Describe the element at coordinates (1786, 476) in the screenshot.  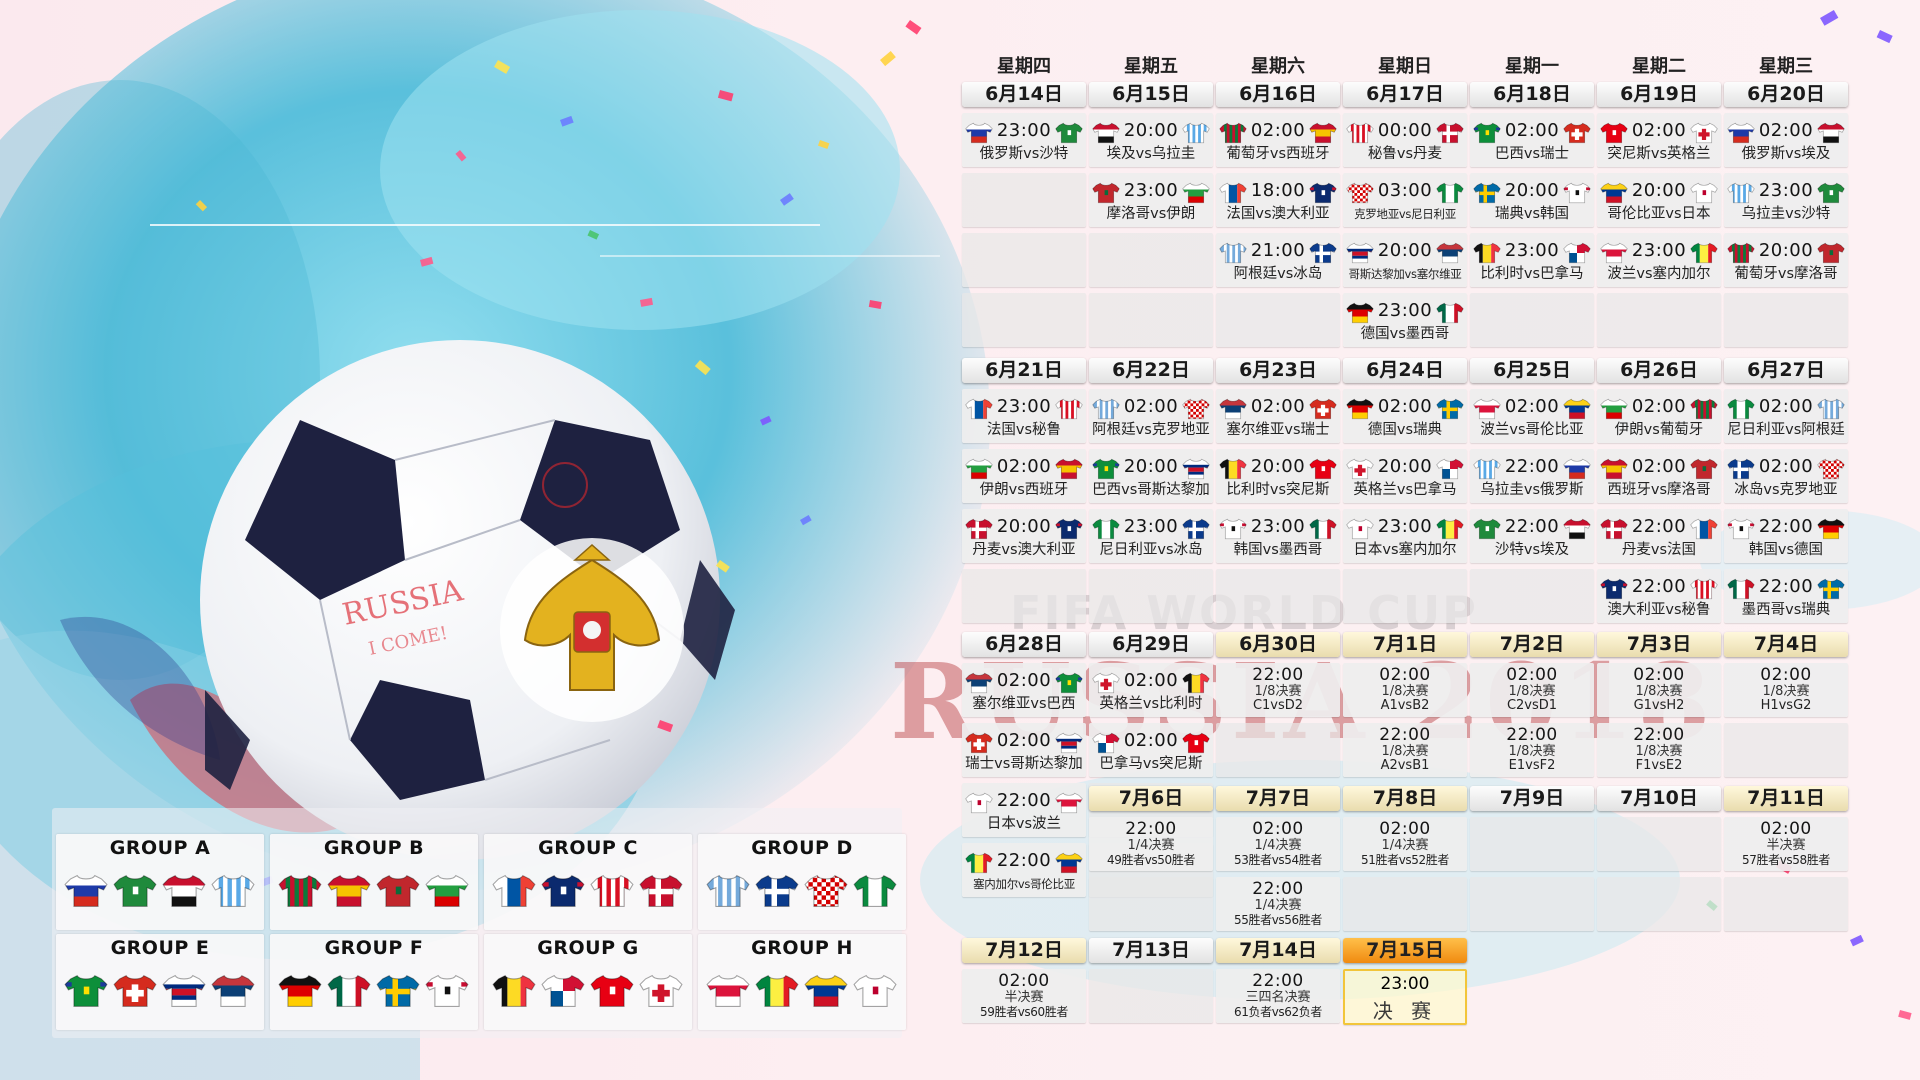
I see `match-tile: 02:00 冰岛vs克罗地亚` at that location.